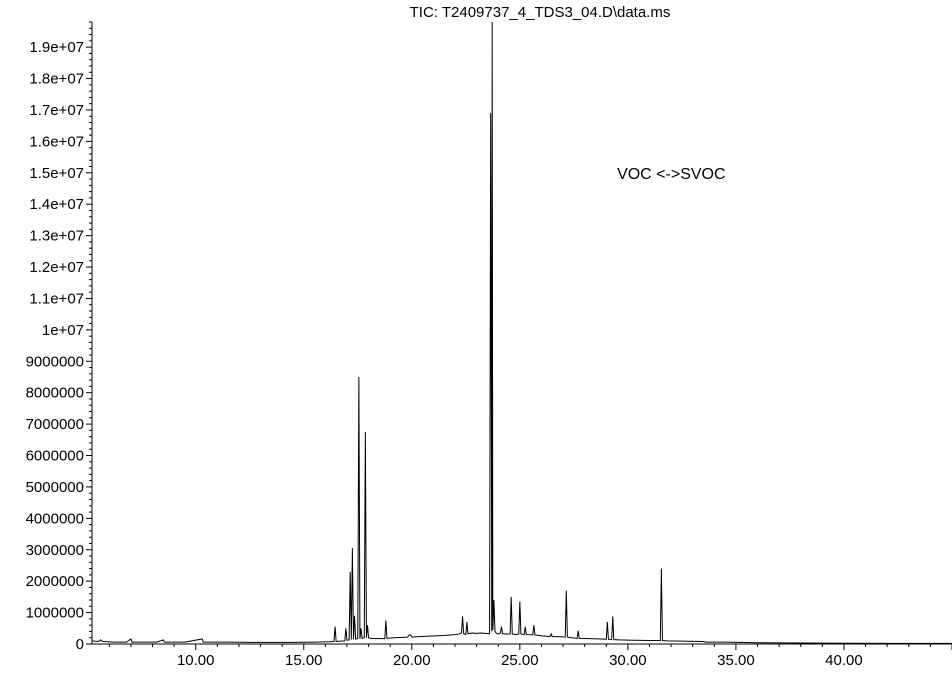  What do you see at coordinates (540, 12) in the screenshot?
I see `chart-title: TIC: T2409737_4_TDS3_04.D\data.ms` at bounding box center [540, 12].